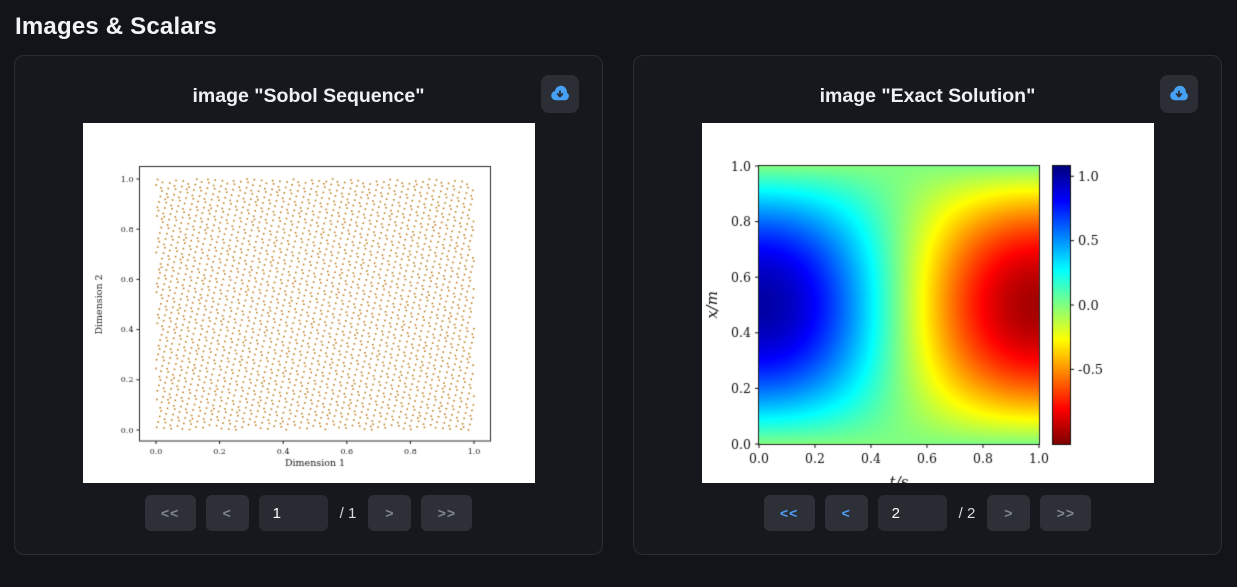  I want to click on page-total-label: / 1, so click(348, 513).